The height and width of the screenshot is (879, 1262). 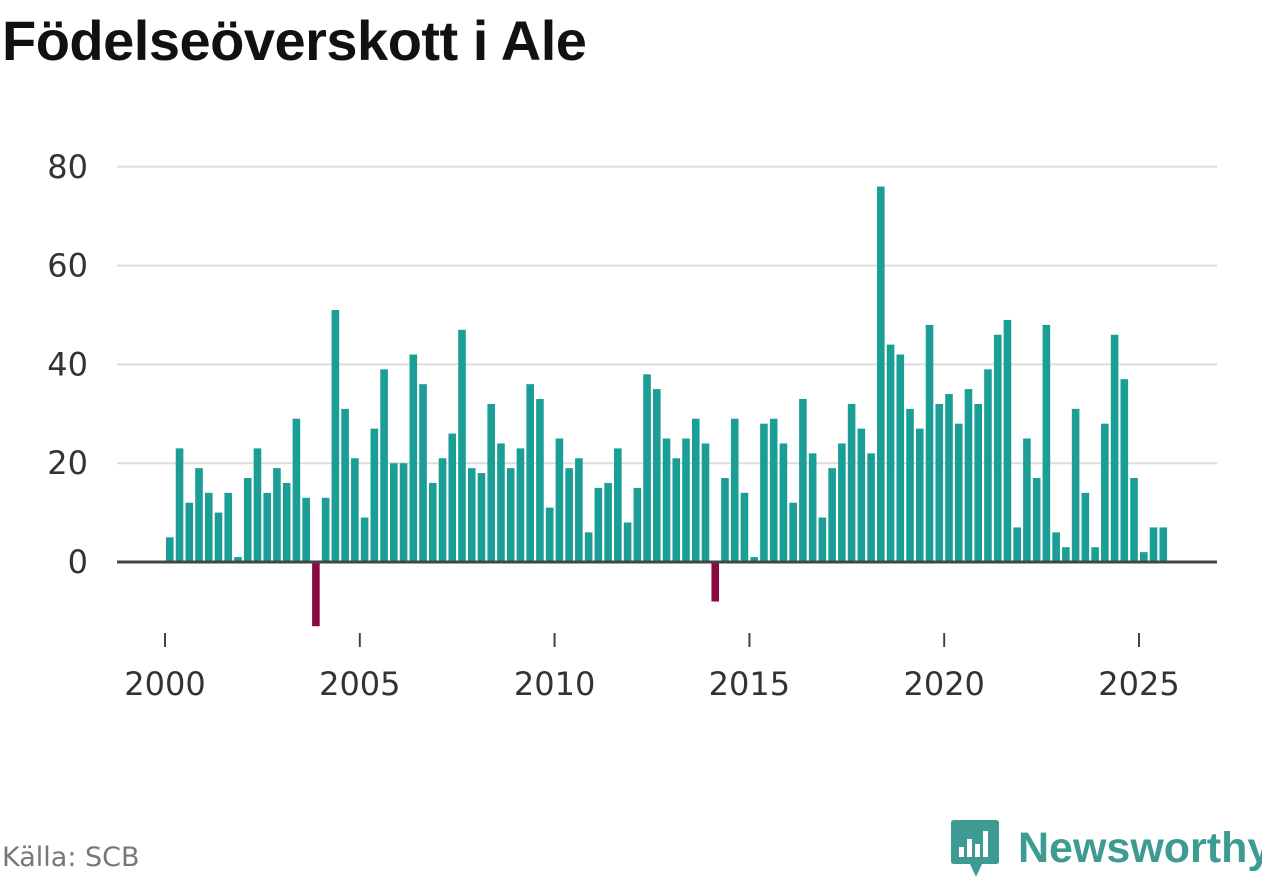 I want to click on x-tick-label: 2010, so click(x=554, y=684).